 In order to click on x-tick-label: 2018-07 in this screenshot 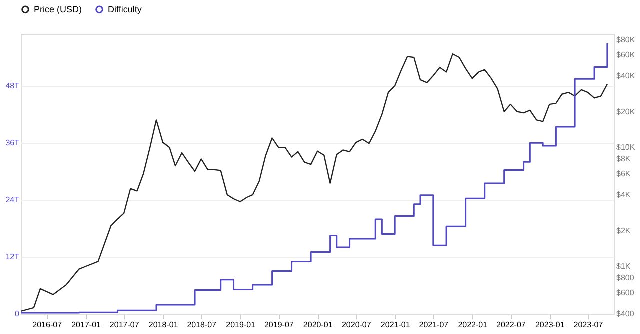, I will do `click(202, 325)`.